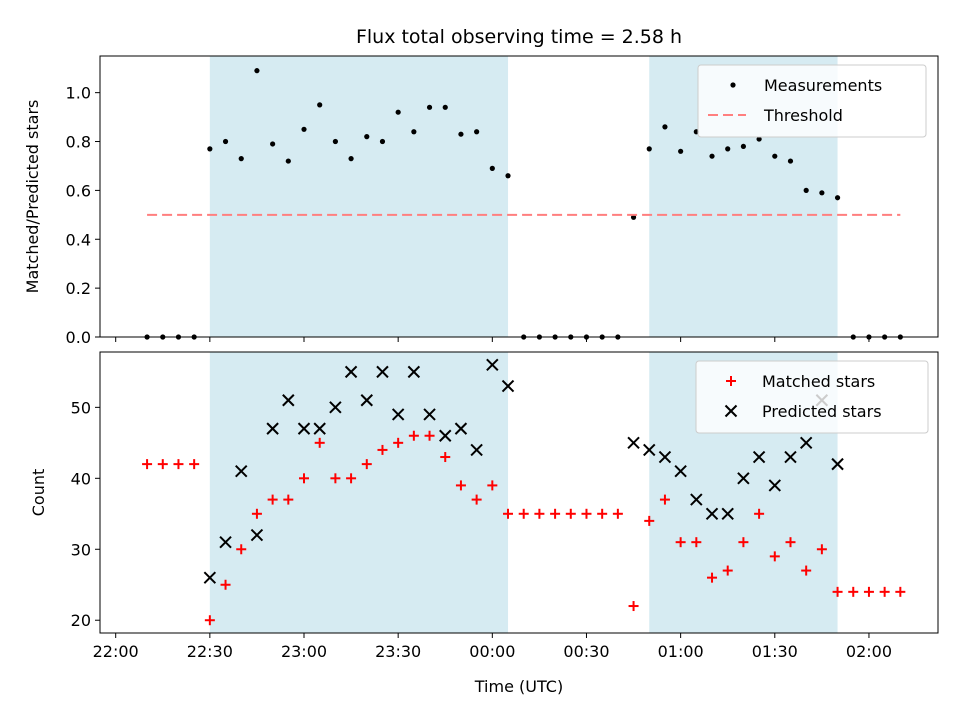 The image size is (960, 720). I want to click on shaded-interval, so click(359, 492).